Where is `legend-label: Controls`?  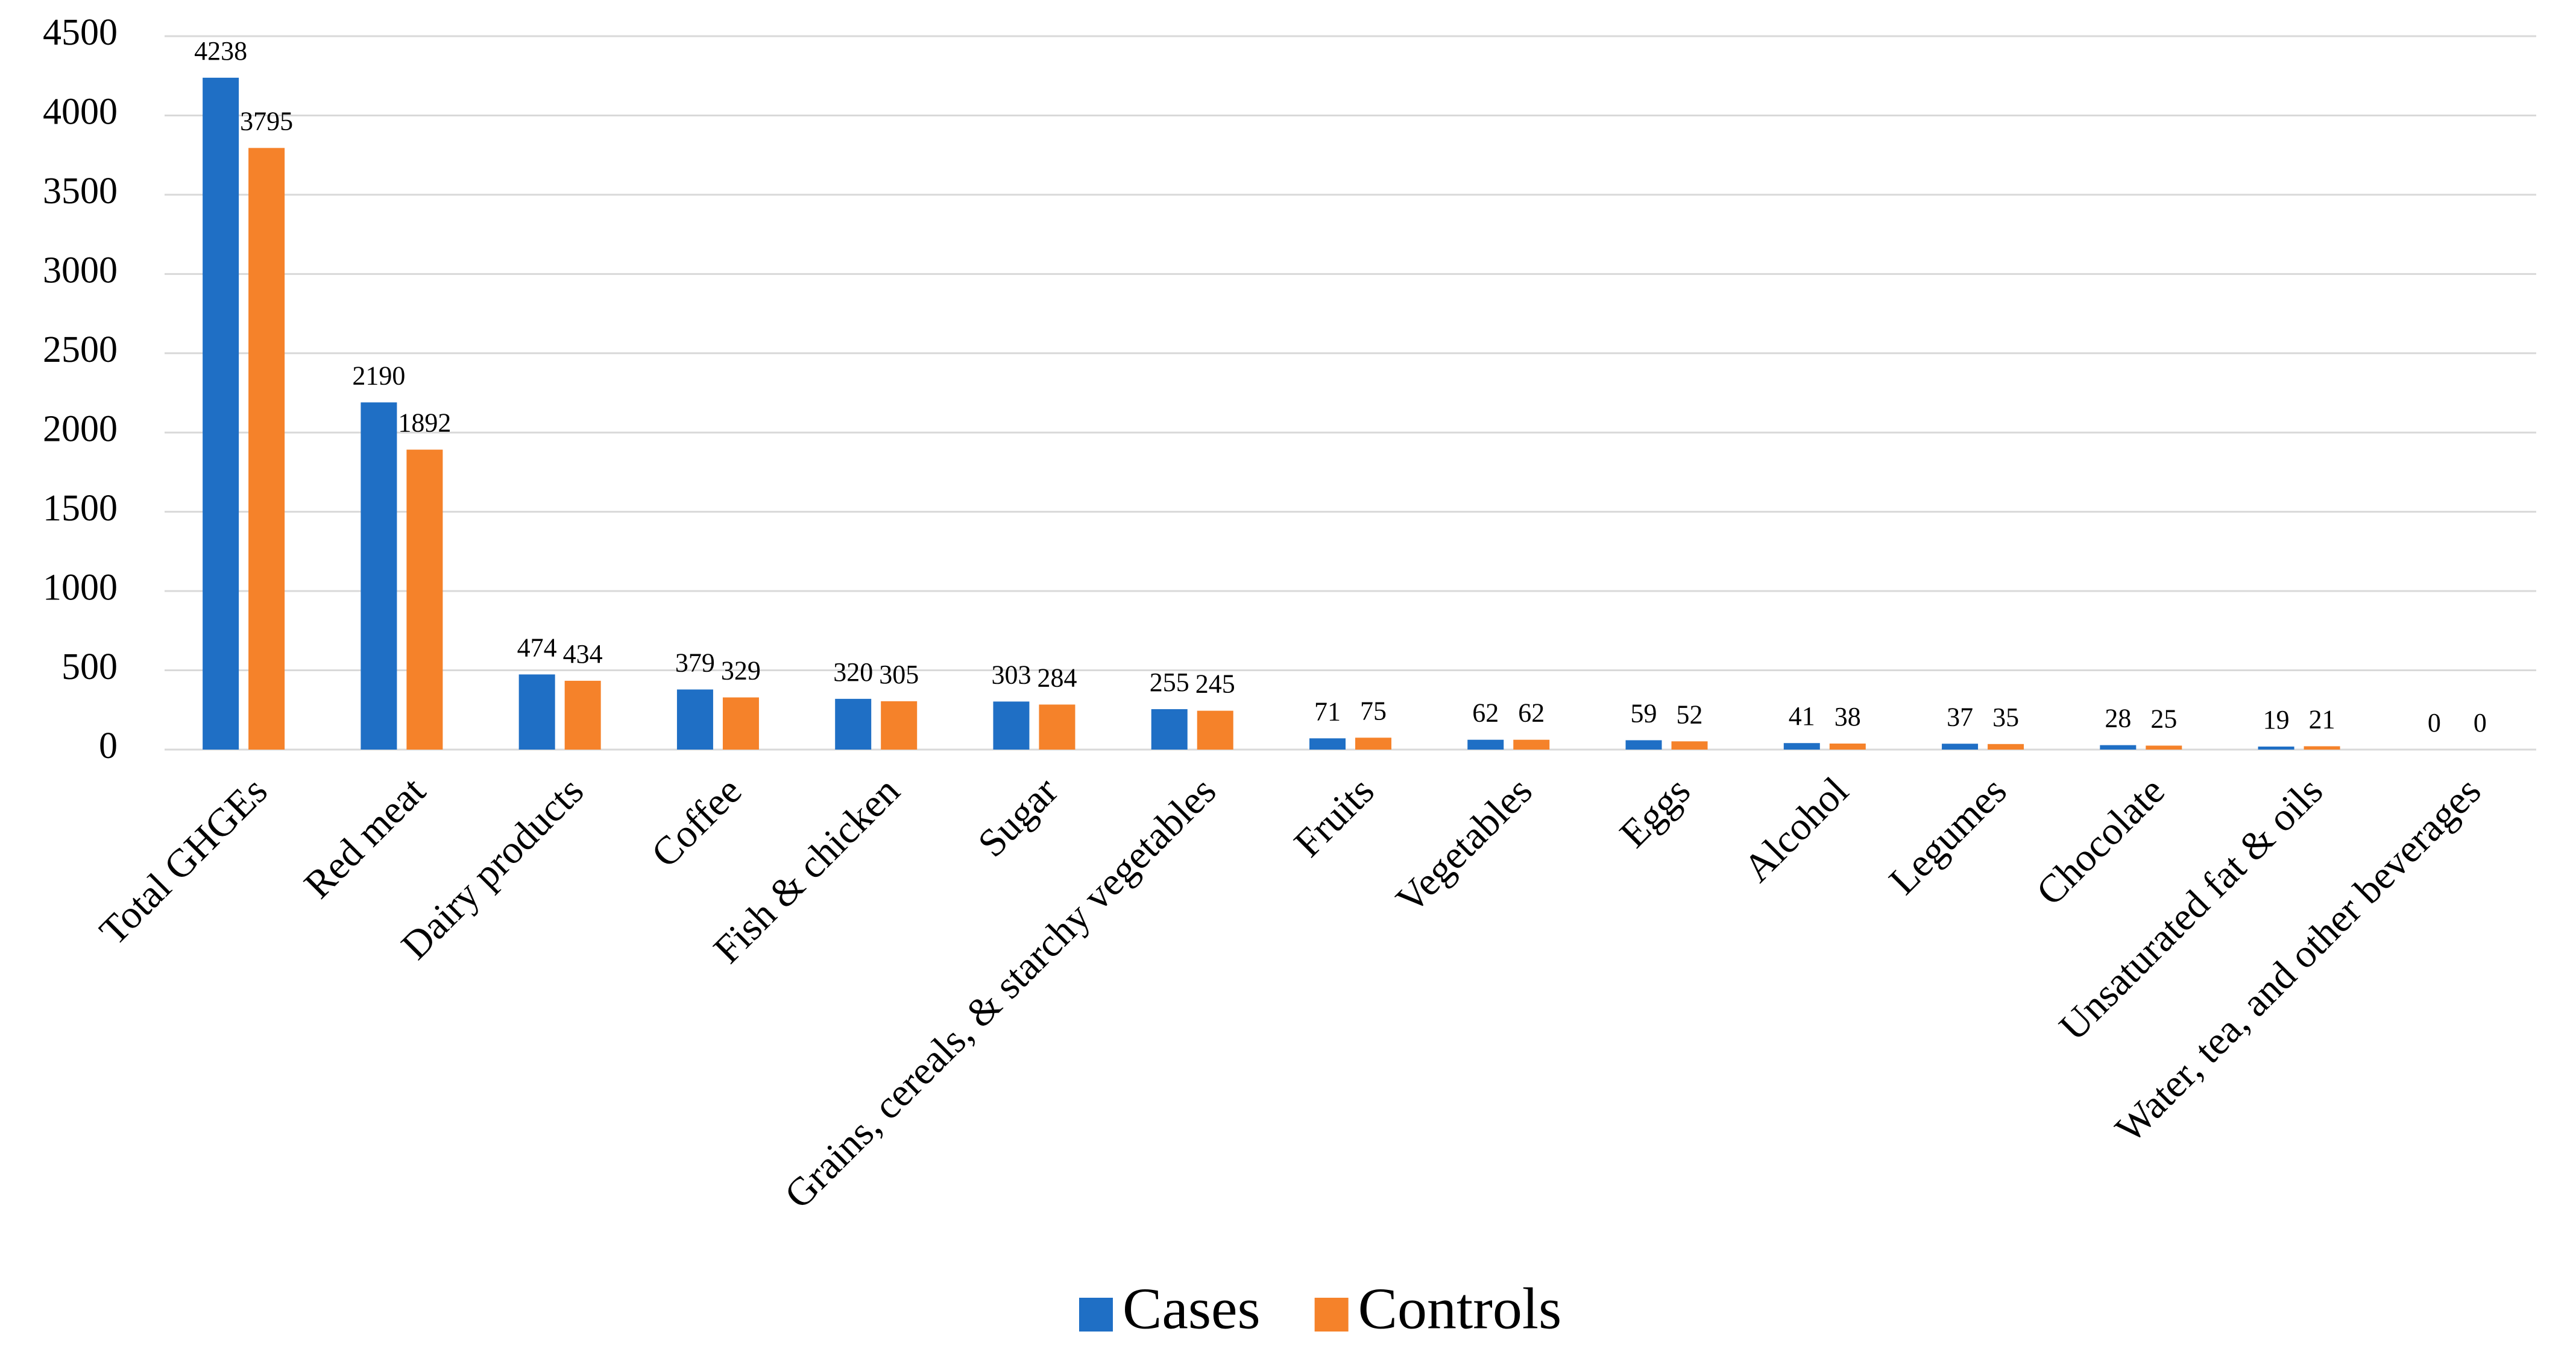 legend-label: Controls is located at coordinates (1460, 1308).